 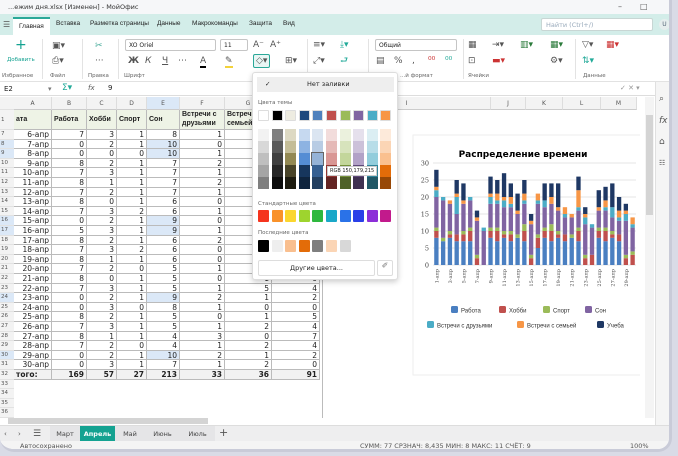 What do you see at coordinates (163, 231) in the screenshot?
I see `table-cell: 9` at bounding box center [163, 231].